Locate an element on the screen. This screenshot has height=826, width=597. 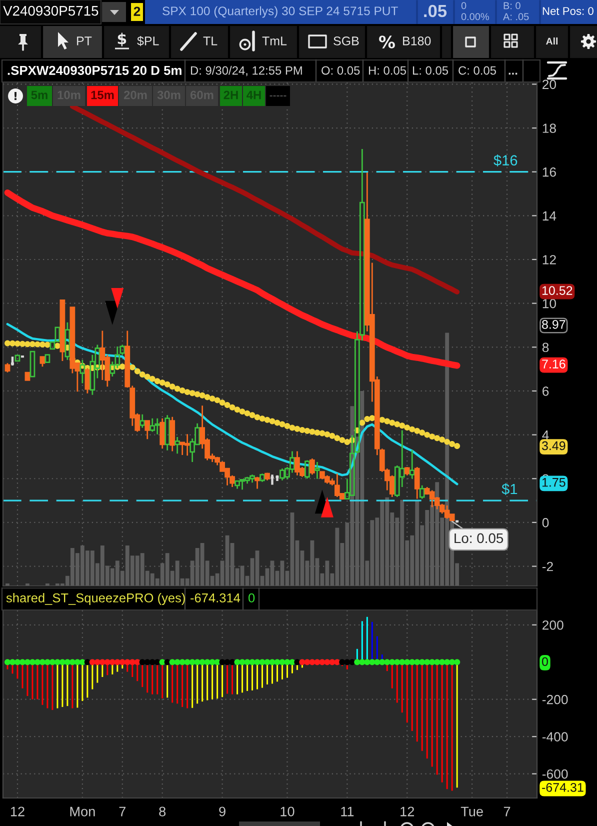
y-tick-label: 10 is located at coordinates (549, 303).